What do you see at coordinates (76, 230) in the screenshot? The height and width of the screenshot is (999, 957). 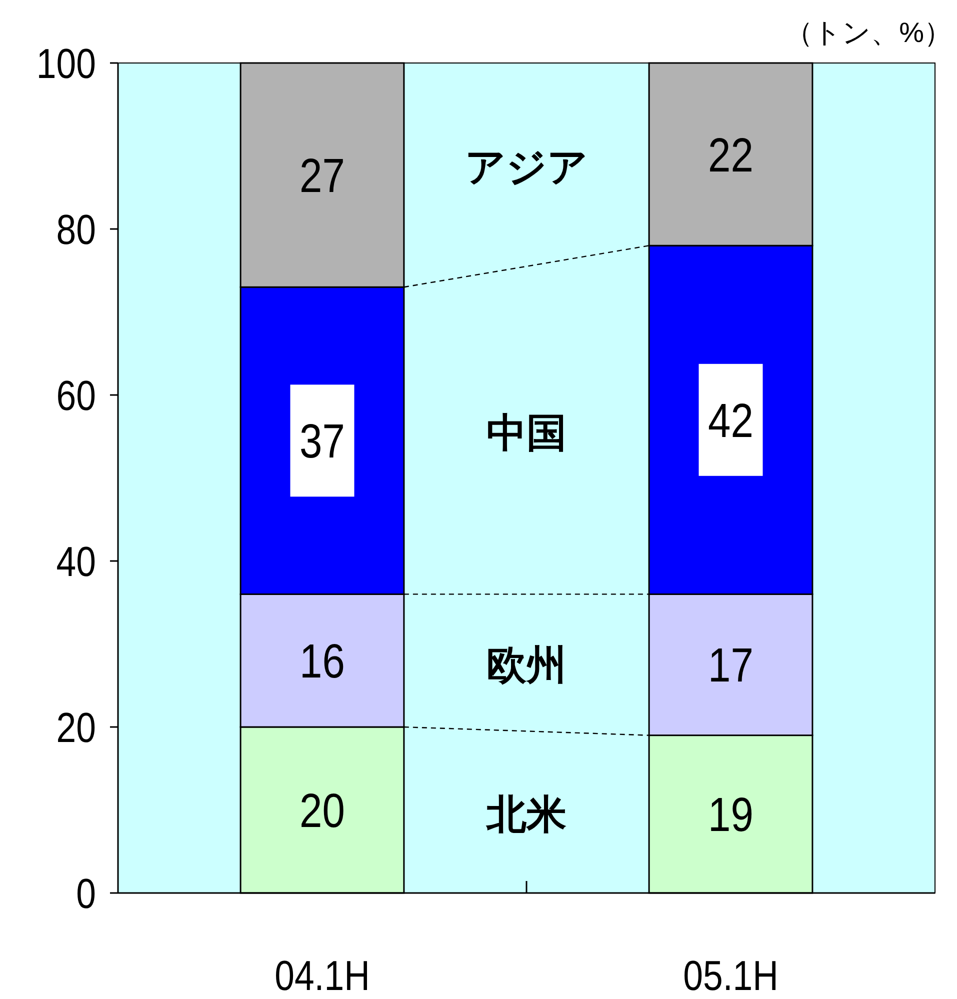 I see `y-tick-label: 80` at bounding box center [76, 230].